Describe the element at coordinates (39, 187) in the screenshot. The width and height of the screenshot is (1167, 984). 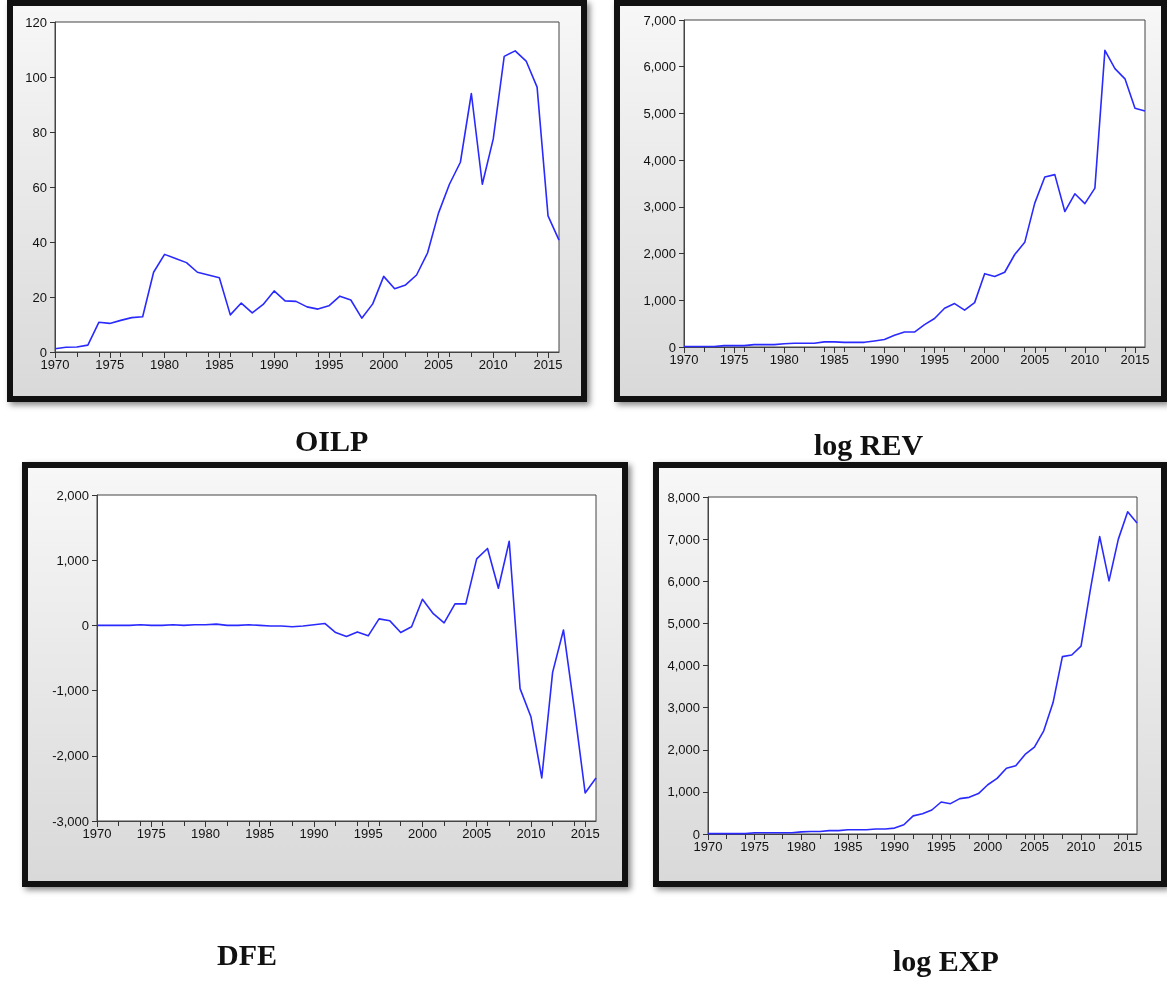
I see `y-tick-label: 60` at that location.